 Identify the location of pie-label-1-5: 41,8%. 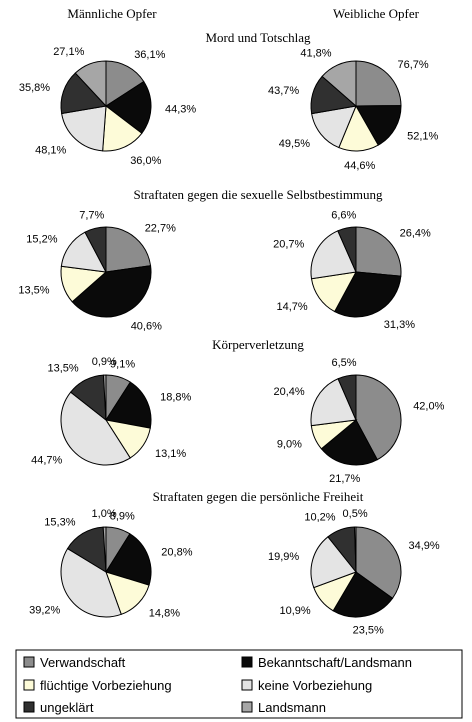
(315, 53).